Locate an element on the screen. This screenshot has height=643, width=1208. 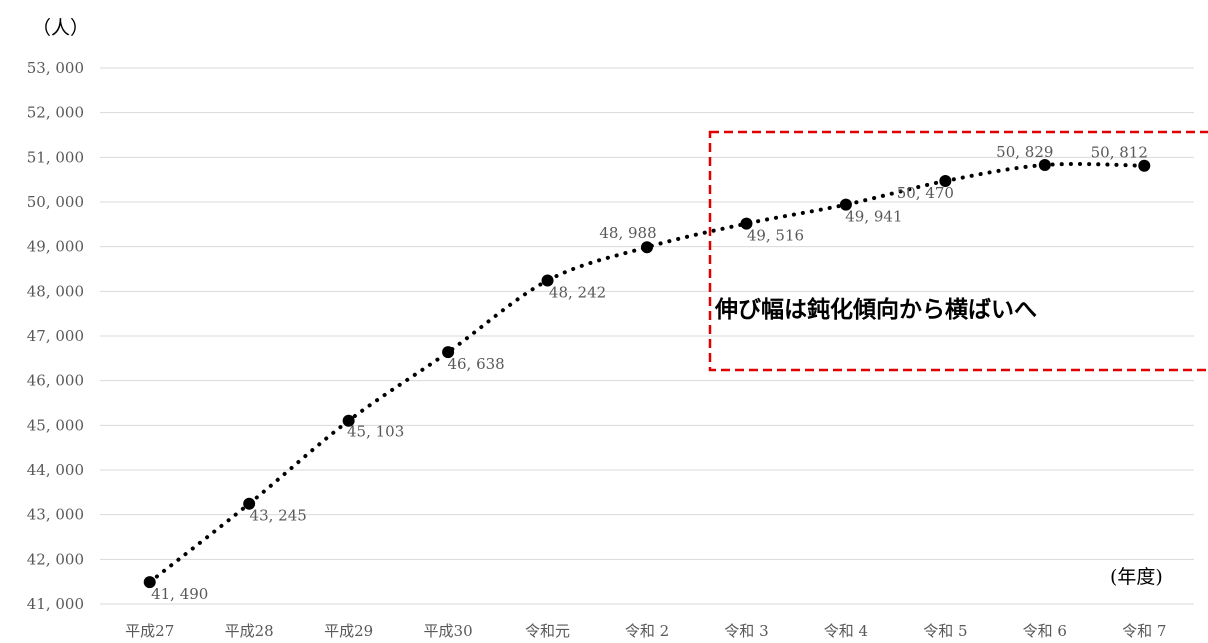
y-tick-label: 50, 000 is located at coordinates (55, 202).